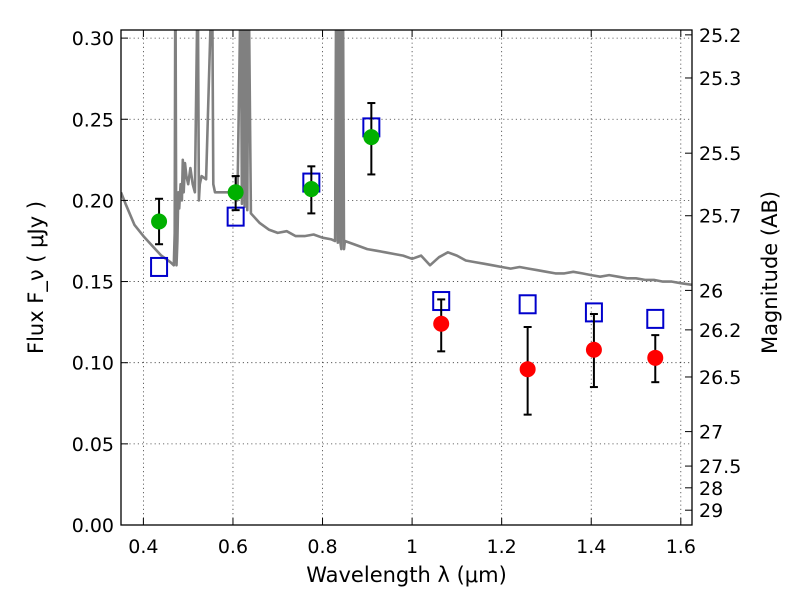 Image resolution: width=800 pixels, height=600 pixels. Describe the element at coordinates (93, 526) in the screenshot. I see `y-tick-label: 0.00` at that location.